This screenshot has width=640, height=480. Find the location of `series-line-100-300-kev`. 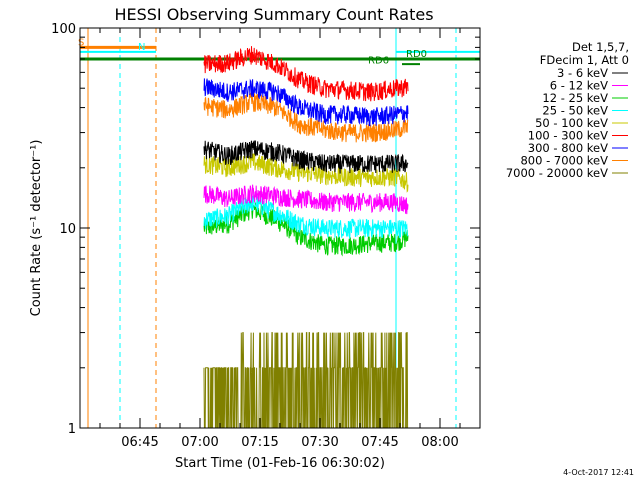

series-line-100-300-kev is located at coordinates (306, 74).